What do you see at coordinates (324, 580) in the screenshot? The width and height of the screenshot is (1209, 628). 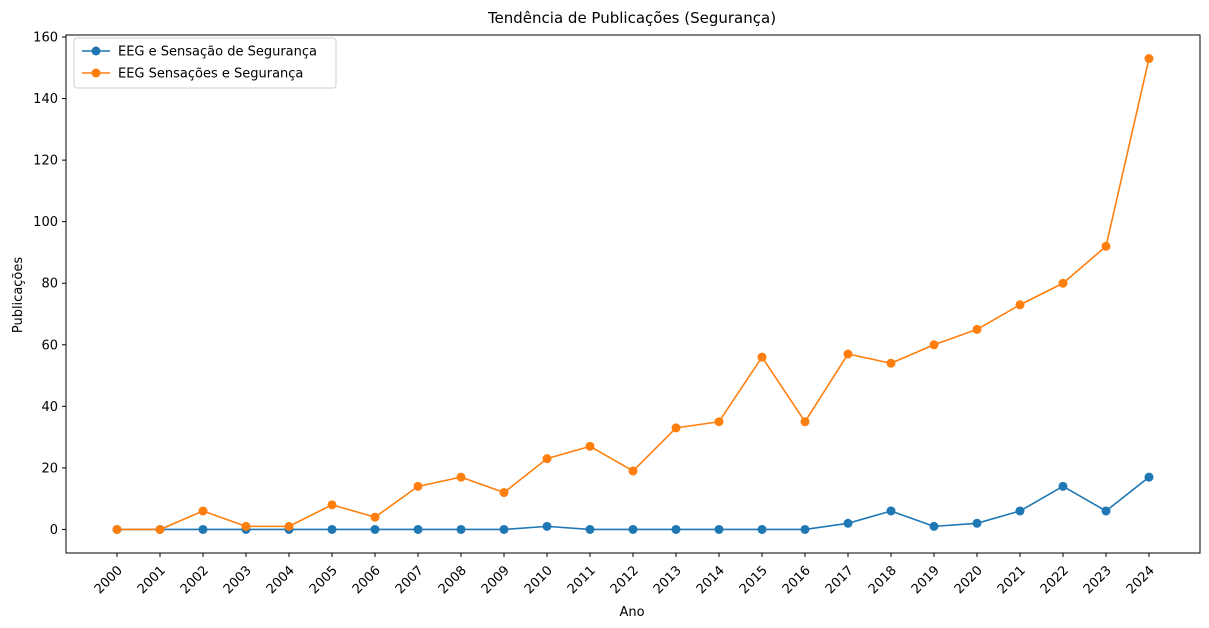 I see `x-tick-label: 2005` at bounding box center [324, 580].